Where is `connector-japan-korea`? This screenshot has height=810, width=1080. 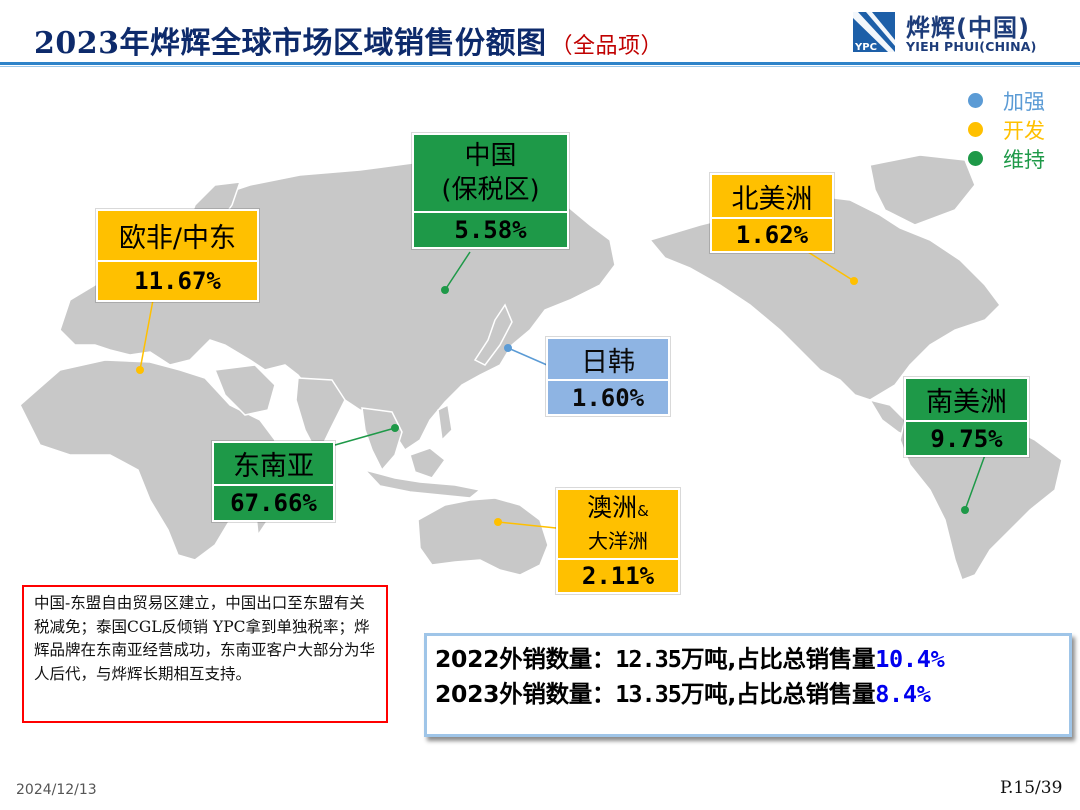
connector-japan-korea is located at coordinates (527, 356).